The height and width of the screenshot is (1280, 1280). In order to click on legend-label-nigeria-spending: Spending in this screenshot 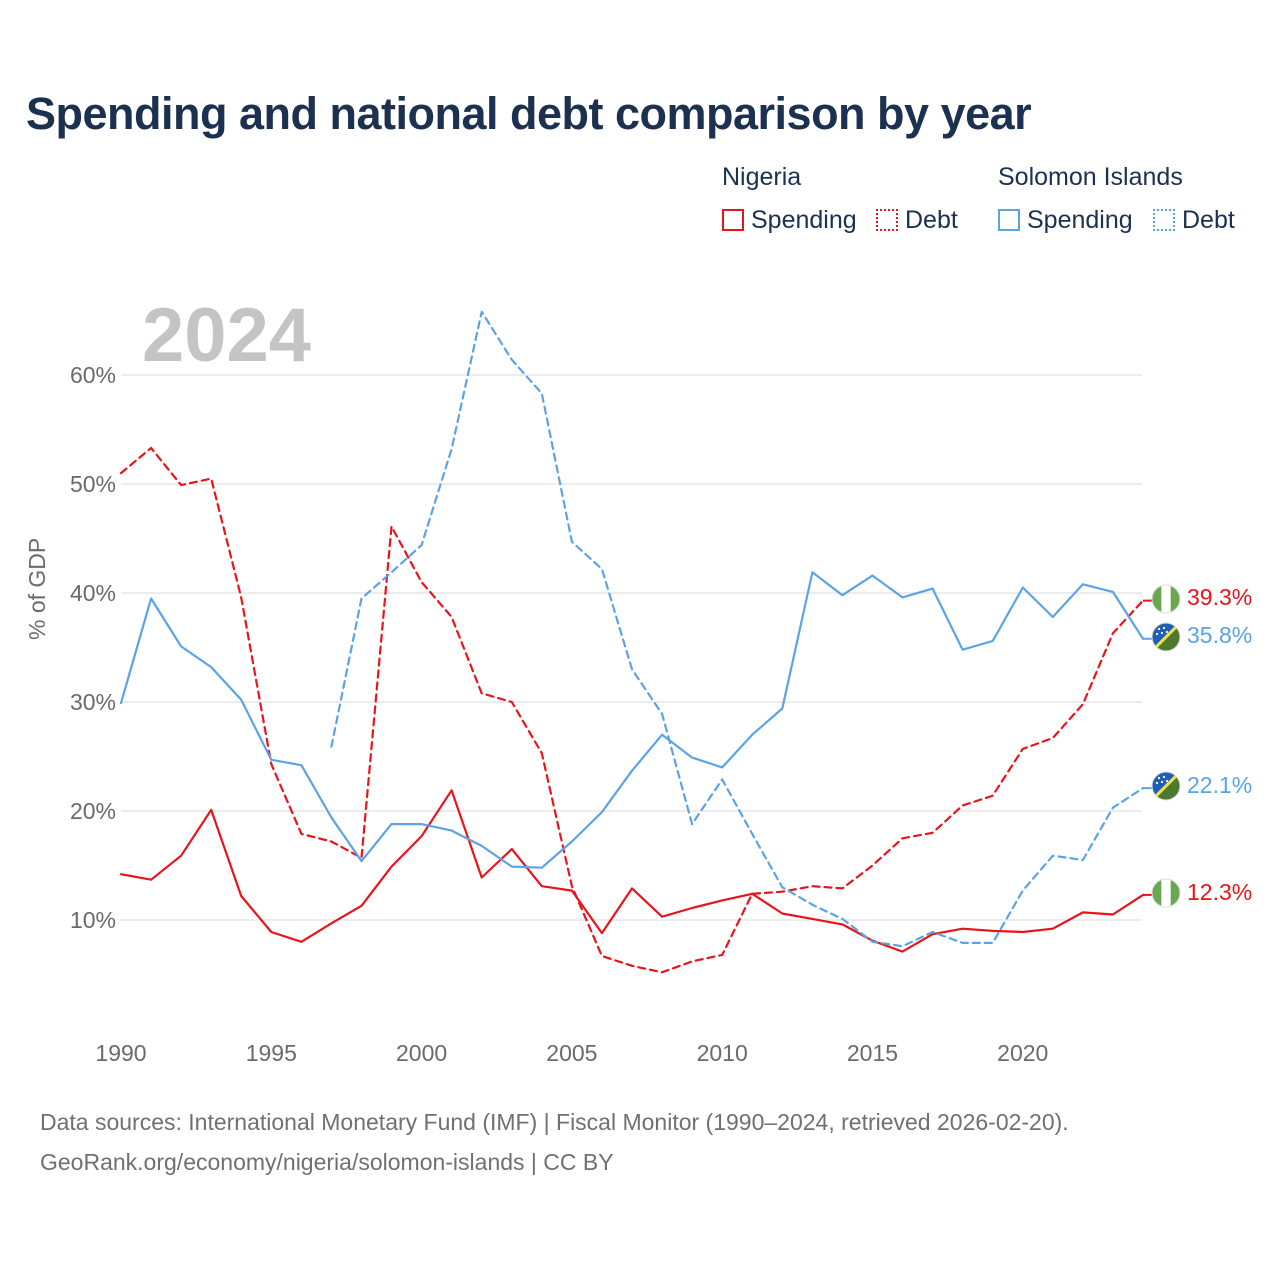, I will do `click(804, 219)`.